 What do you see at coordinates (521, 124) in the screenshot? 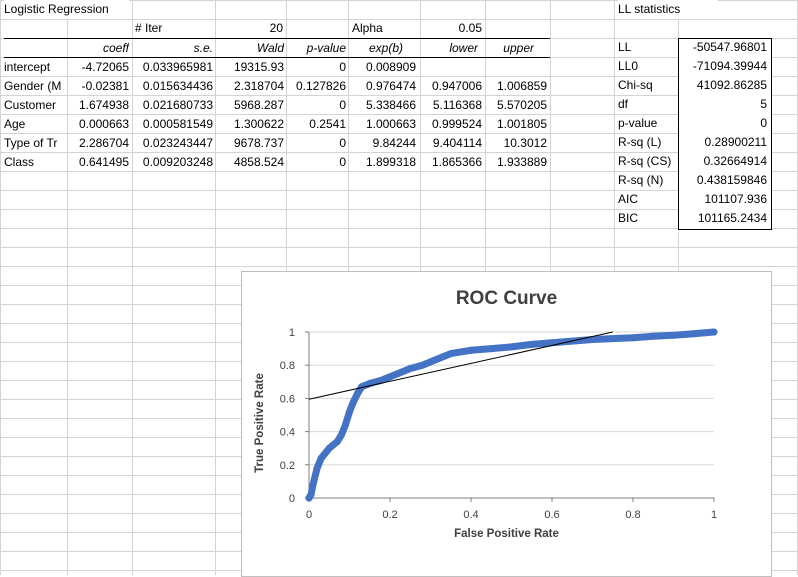
I see `table-cell: 1.001805` at bounding box center [521, 124].